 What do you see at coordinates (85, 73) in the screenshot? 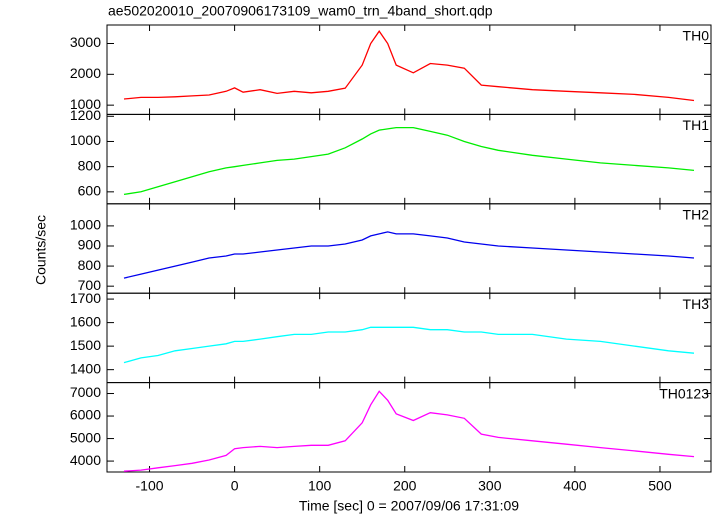
I see `y-tick-label: 2000` at bounding box center [85, 73].